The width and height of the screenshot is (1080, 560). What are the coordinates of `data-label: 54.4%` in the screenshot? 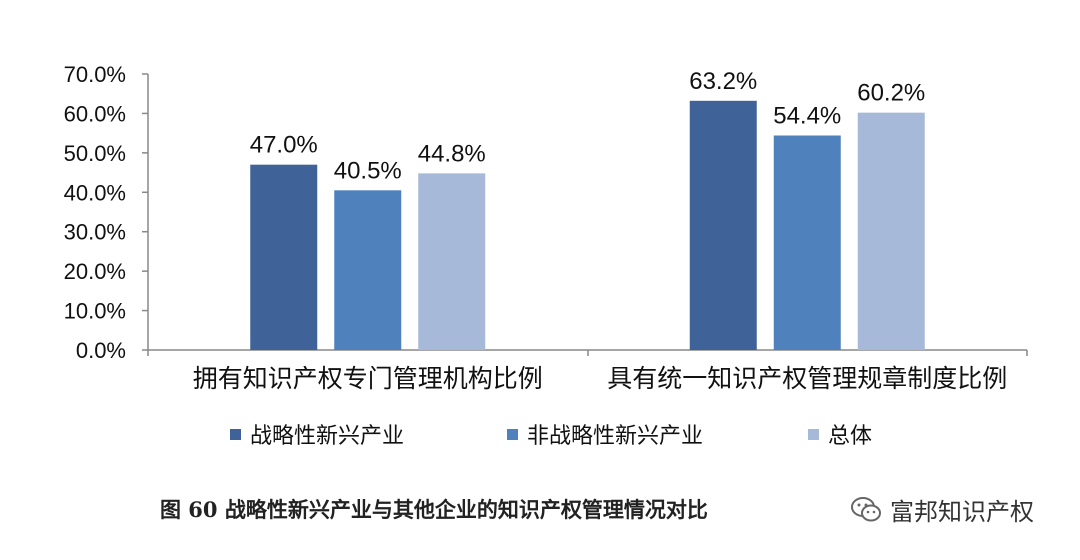 It's located at (807, 116).